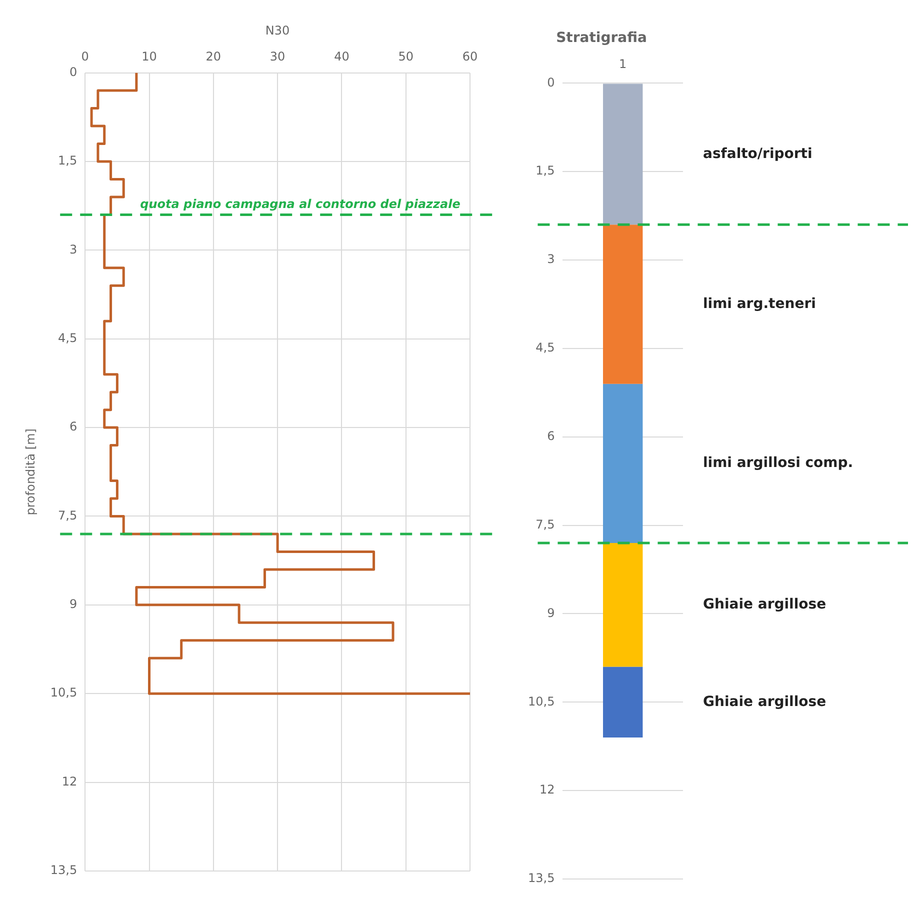 The width and height of the screenshot is (913, 901). Describe the element at coordinates (623, 64) in the screenshot. I see `x-tick-label: 1` at that location.